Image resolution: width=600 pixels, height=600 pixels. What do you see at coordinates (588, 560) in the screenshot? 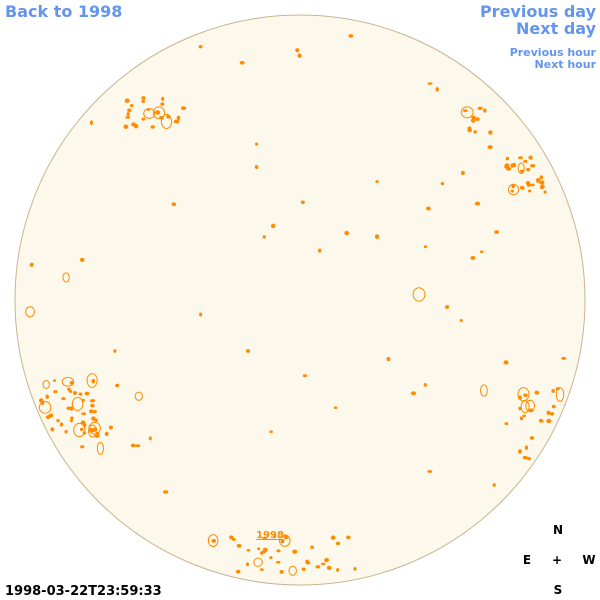
I see `compass-west: W` at bounding box center [588, 560].